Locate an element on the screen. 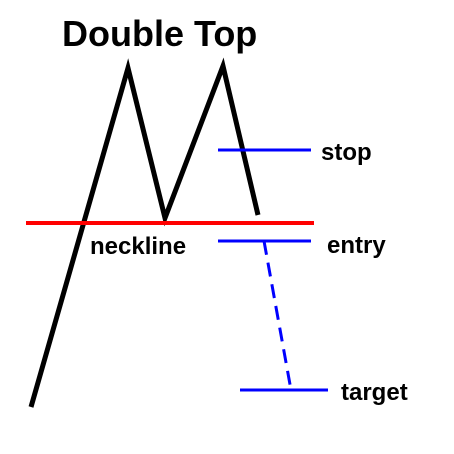 This screenshot has height=454, width=454. neckline-label: neckline is located at coordinates (138, 246).